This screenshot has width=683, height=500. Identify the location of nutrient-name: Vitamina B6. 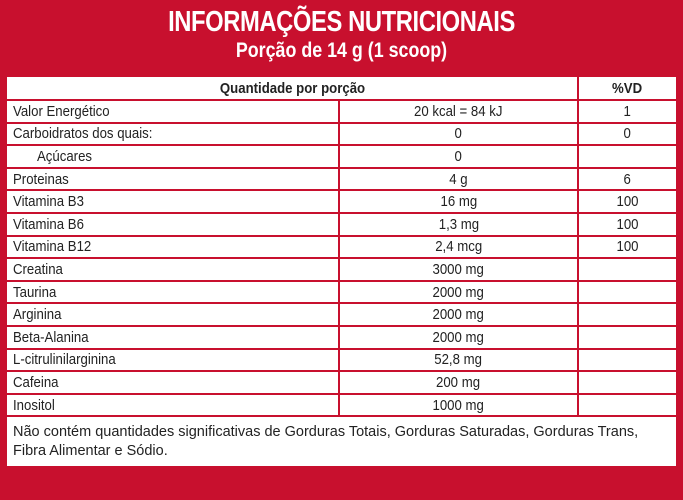
(172, 224).